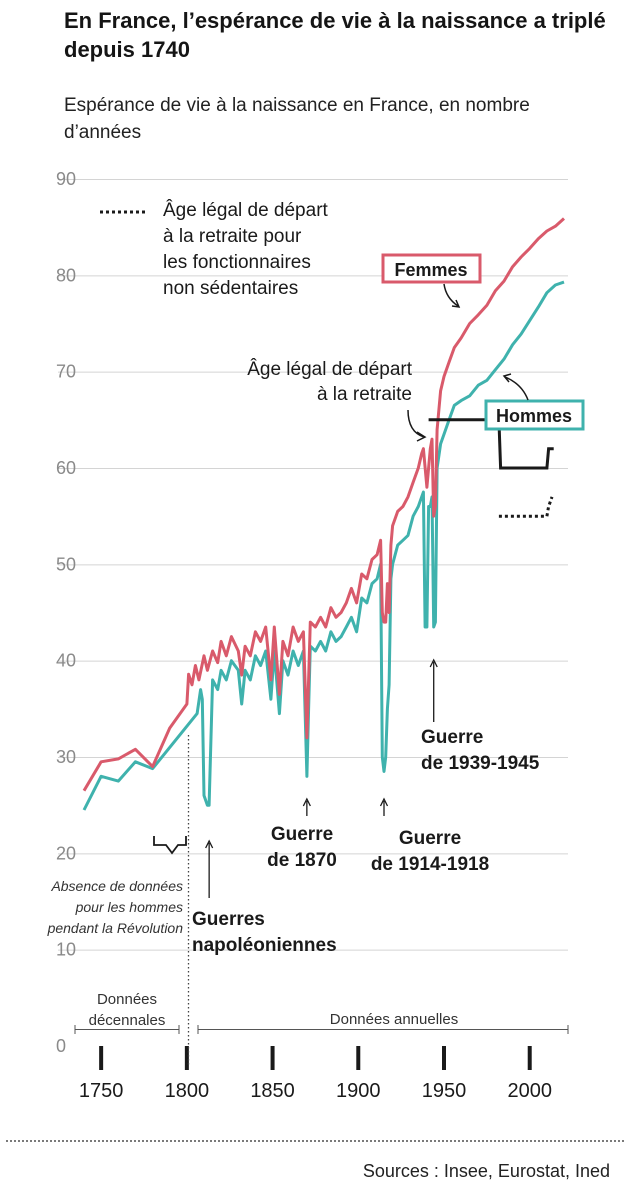  What do you see at coordinates (421, 436) in the screenshot?
I see `arrowhead-retraite` at bounding box center [421, 436].